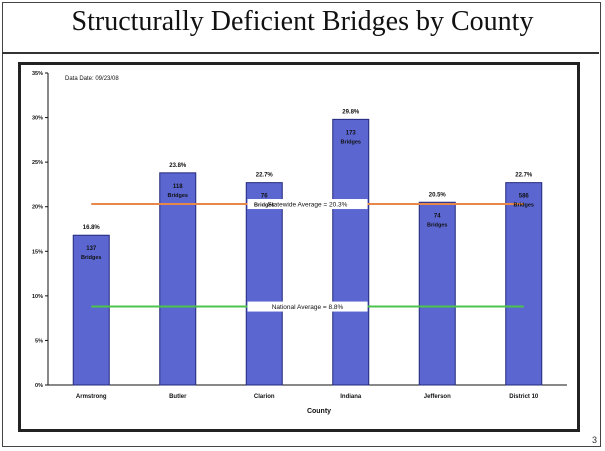  What do you see at coordinates (178, 397) in the screenshot?
I see `x-tick-label: Butler` at bounding box center [178, 397].